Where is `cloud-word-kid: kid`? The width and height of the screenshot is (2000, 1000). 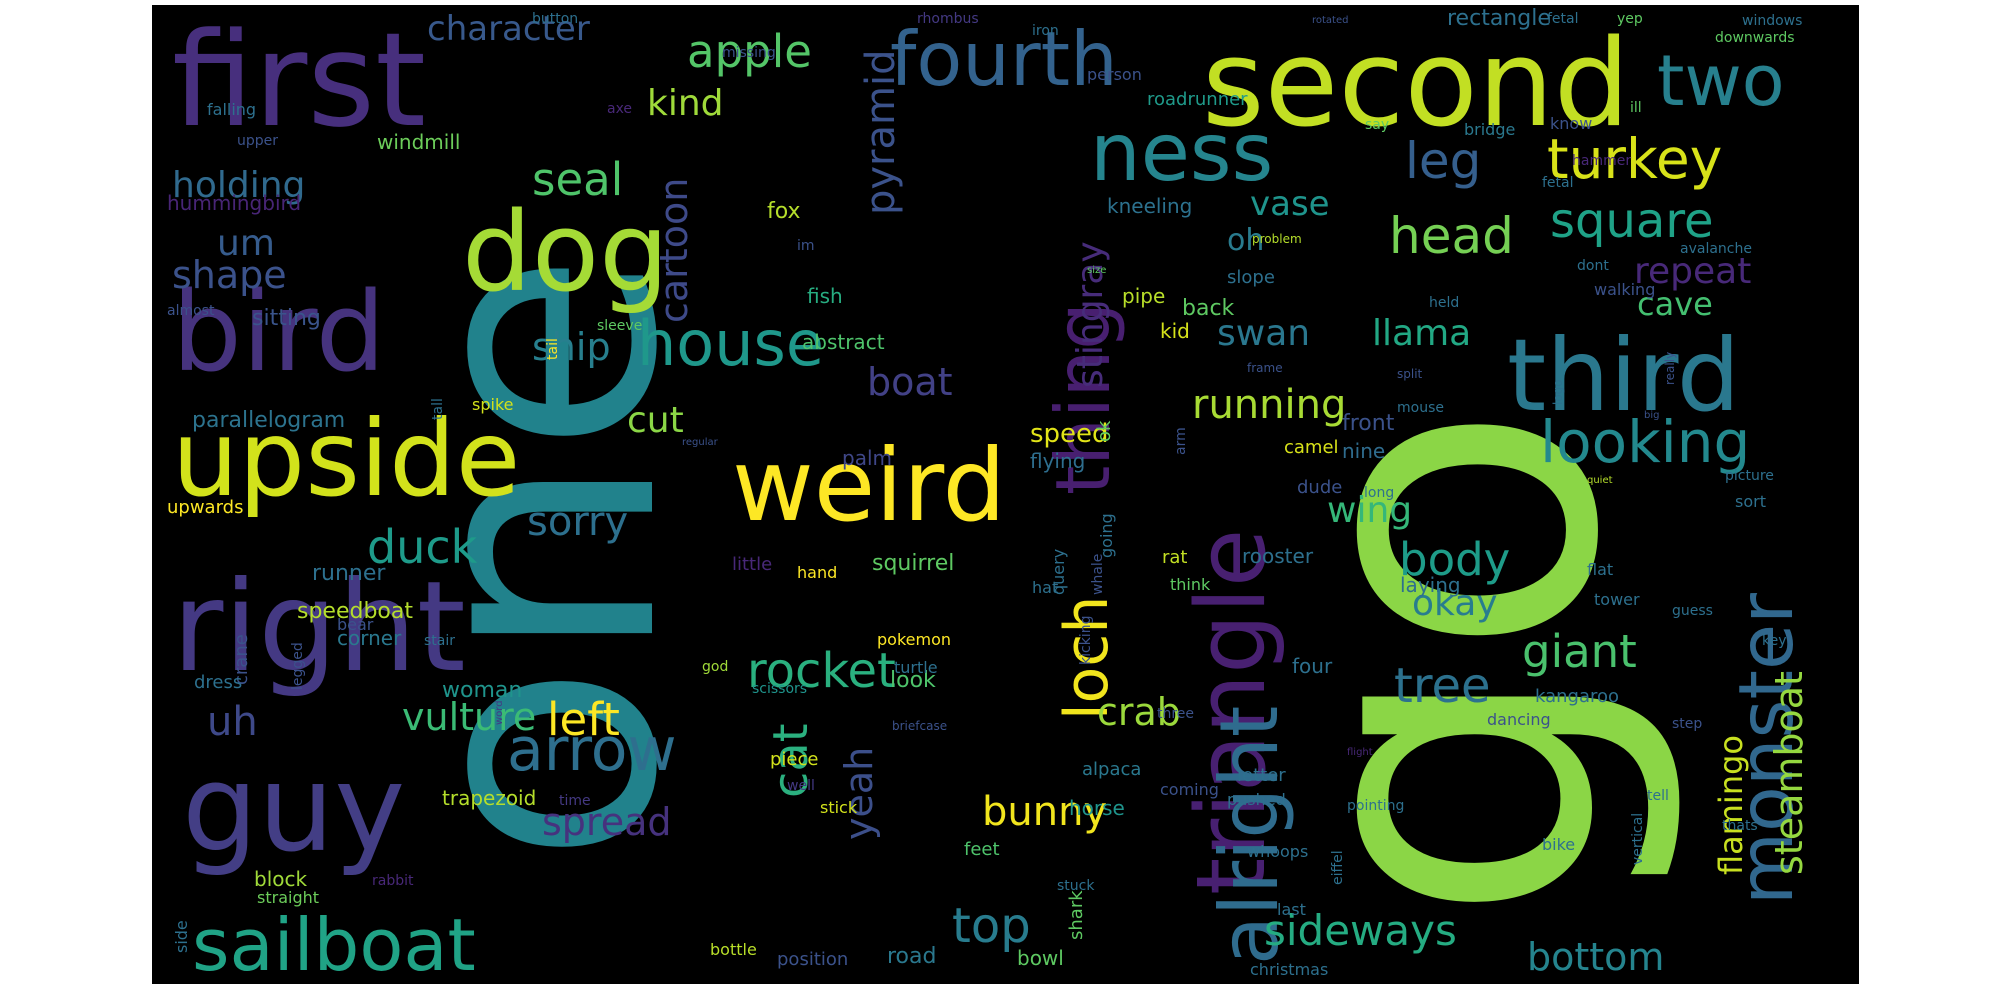
cloud-word-kid: kid is located at coordinates (1175, 331).